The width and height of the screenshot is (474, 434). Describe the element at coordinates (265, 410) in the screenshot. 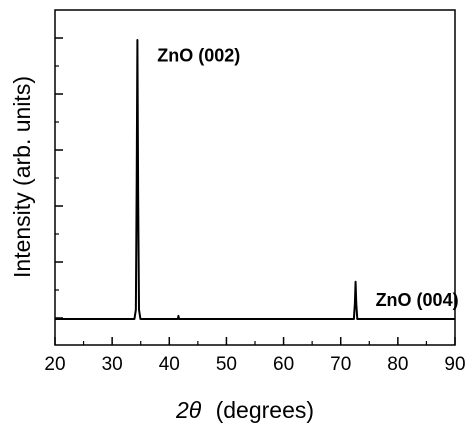

I see `x-axis-unit: (degrees)` at that location.